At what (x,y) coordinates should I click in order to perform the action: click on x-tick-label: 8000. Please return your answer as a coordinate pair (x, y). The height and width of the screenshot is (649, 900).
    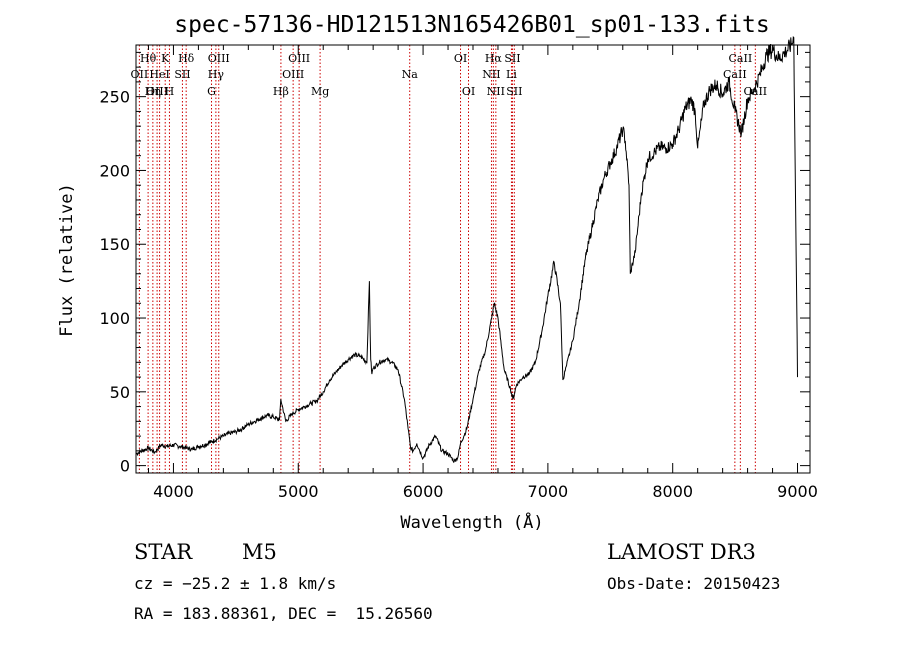
    Looking at the image, I should click on (672, 491).